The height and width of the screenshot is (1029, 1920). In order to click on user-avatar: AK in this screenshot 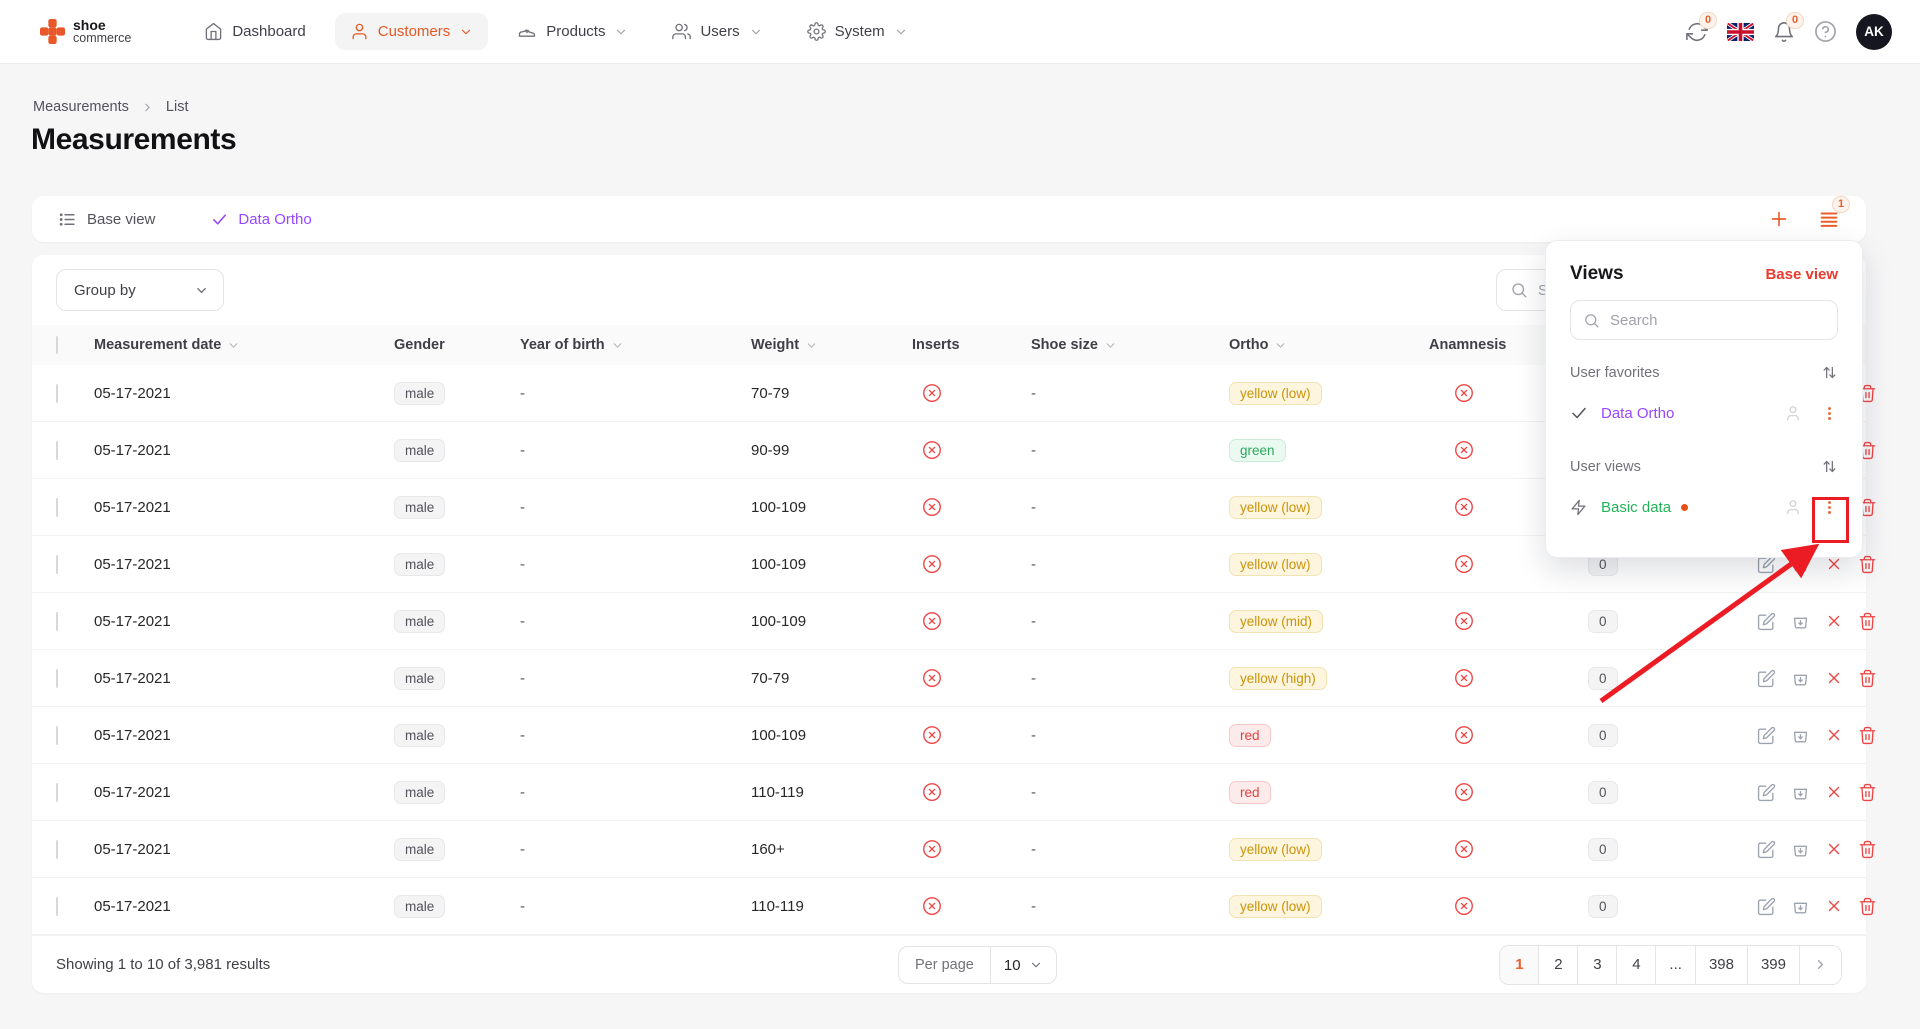, I will do `click(1874, 31)`.